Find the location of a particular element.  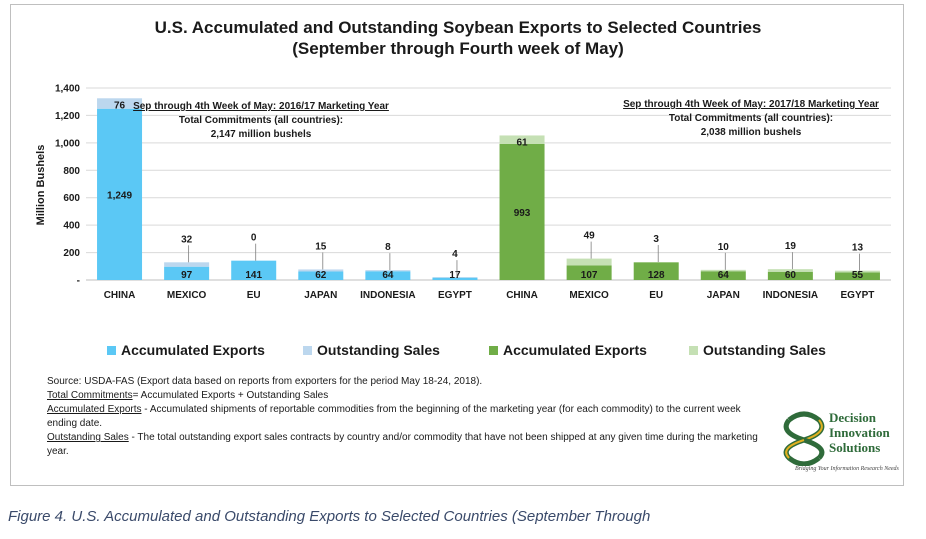

data-label-outstanding: 32 is located at coordinates (187, 239).